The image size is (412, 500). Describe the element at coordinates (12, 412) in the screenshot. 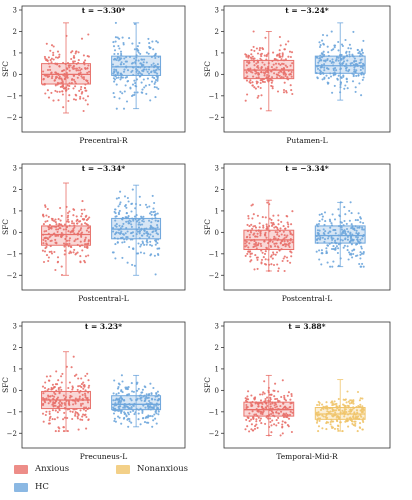

I see `y-tick-label: −1` at that location.